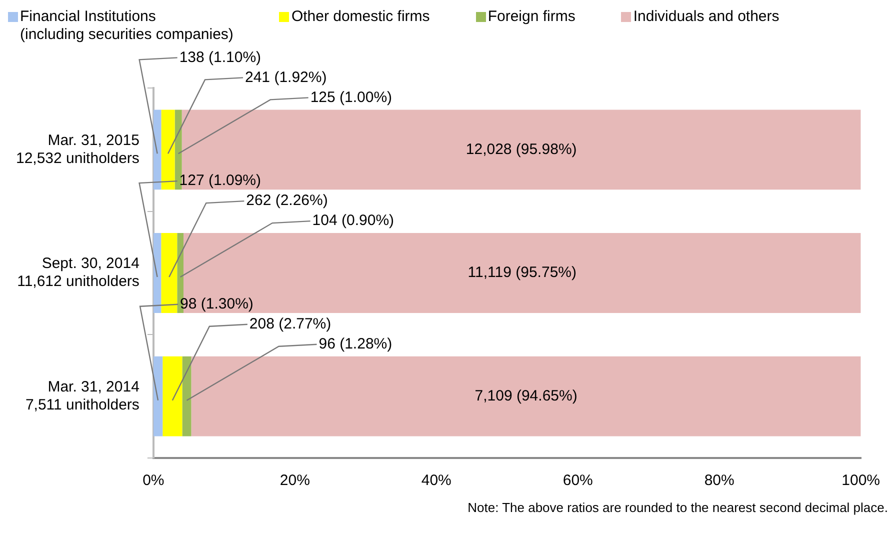 The image size is (896, 551). What do you see at coordinates (522, 273) in the screenshot?
I see `data-label: 11,119 (95.75%)` at bounding box center [522, 273].